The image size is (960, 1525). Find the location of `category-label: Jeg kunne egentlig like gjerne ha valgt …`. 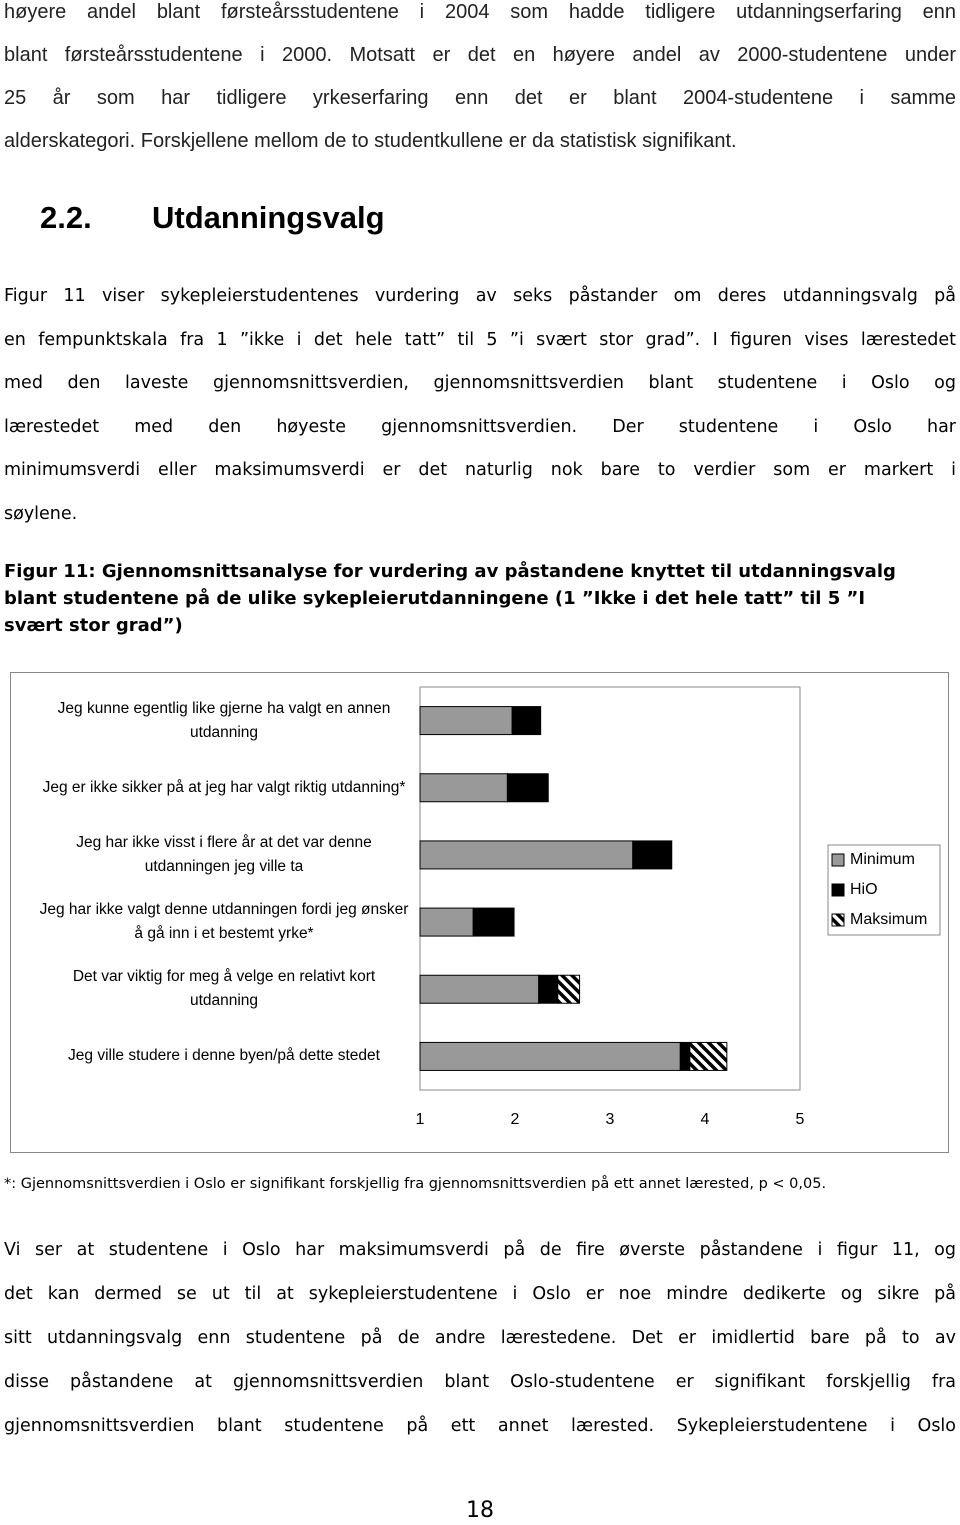

category-label: Jeg kunne egentlig like gjerne ha valgt … is located at coordinates (224, 720).